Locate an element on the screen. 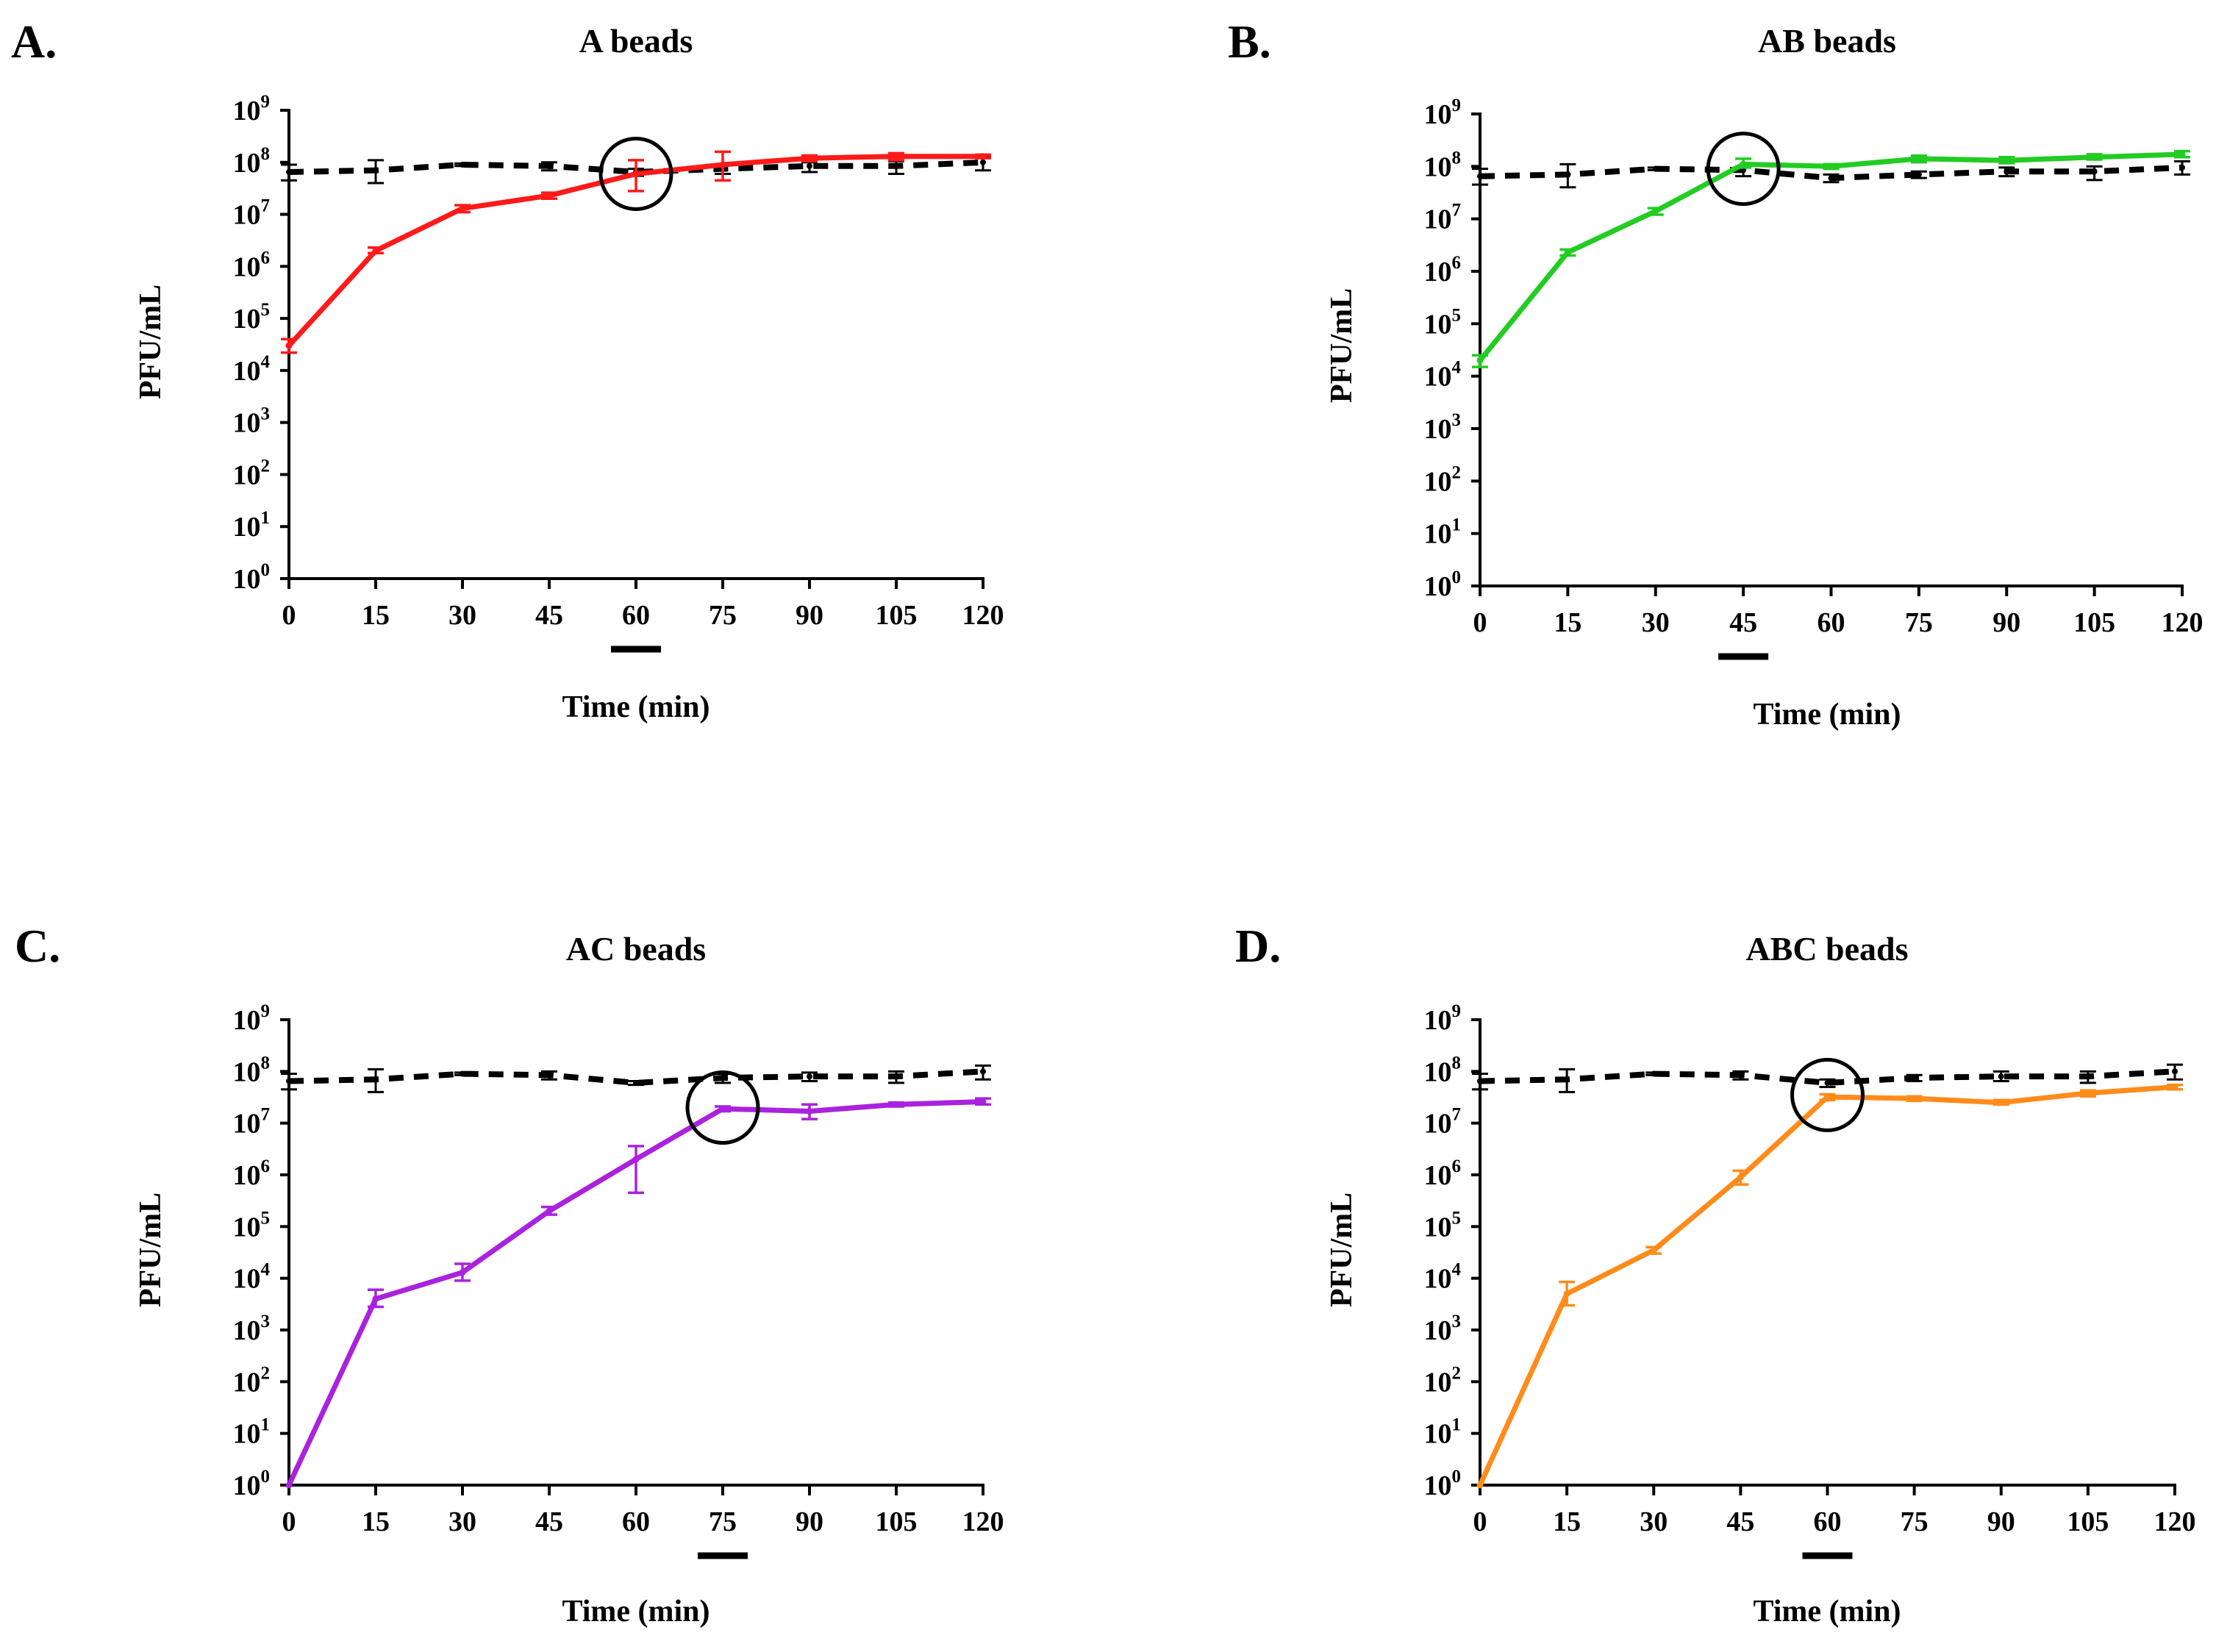  y-tick-exponent: 4 is located at coordinates (1457, 1270).